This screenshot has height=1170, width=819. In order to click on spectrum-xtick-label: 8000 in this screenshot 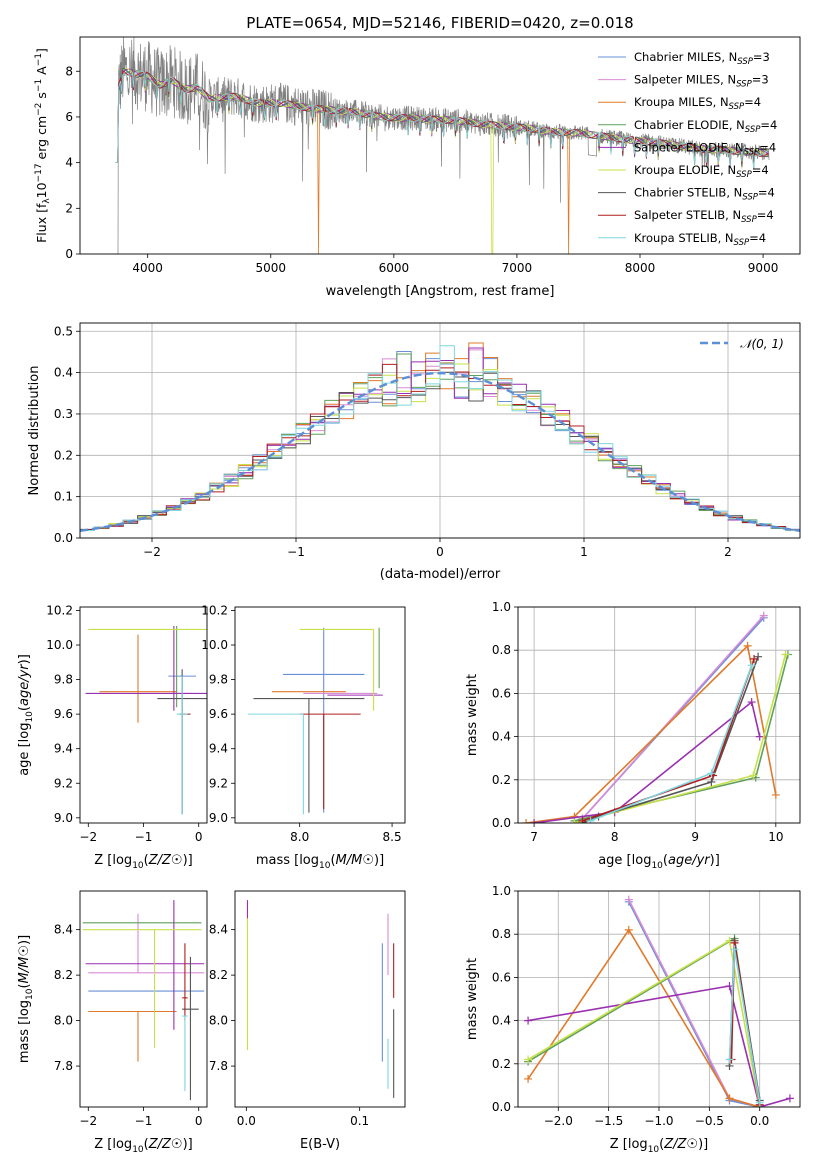, I will do `click(640, 268)`.